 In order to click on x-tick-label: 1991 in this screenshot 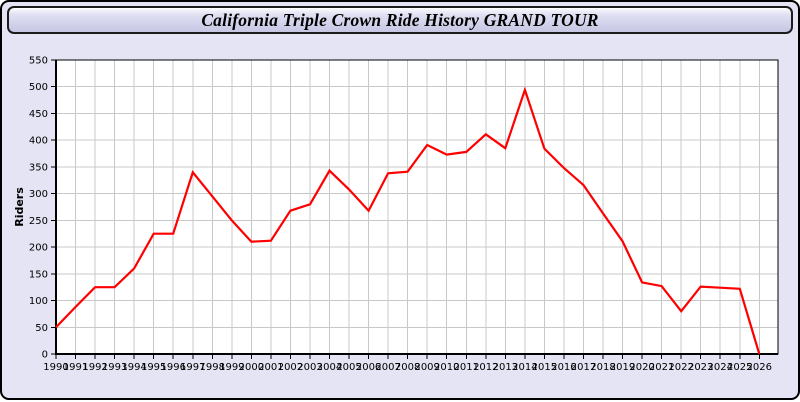, I will do `click(75, 367)`.